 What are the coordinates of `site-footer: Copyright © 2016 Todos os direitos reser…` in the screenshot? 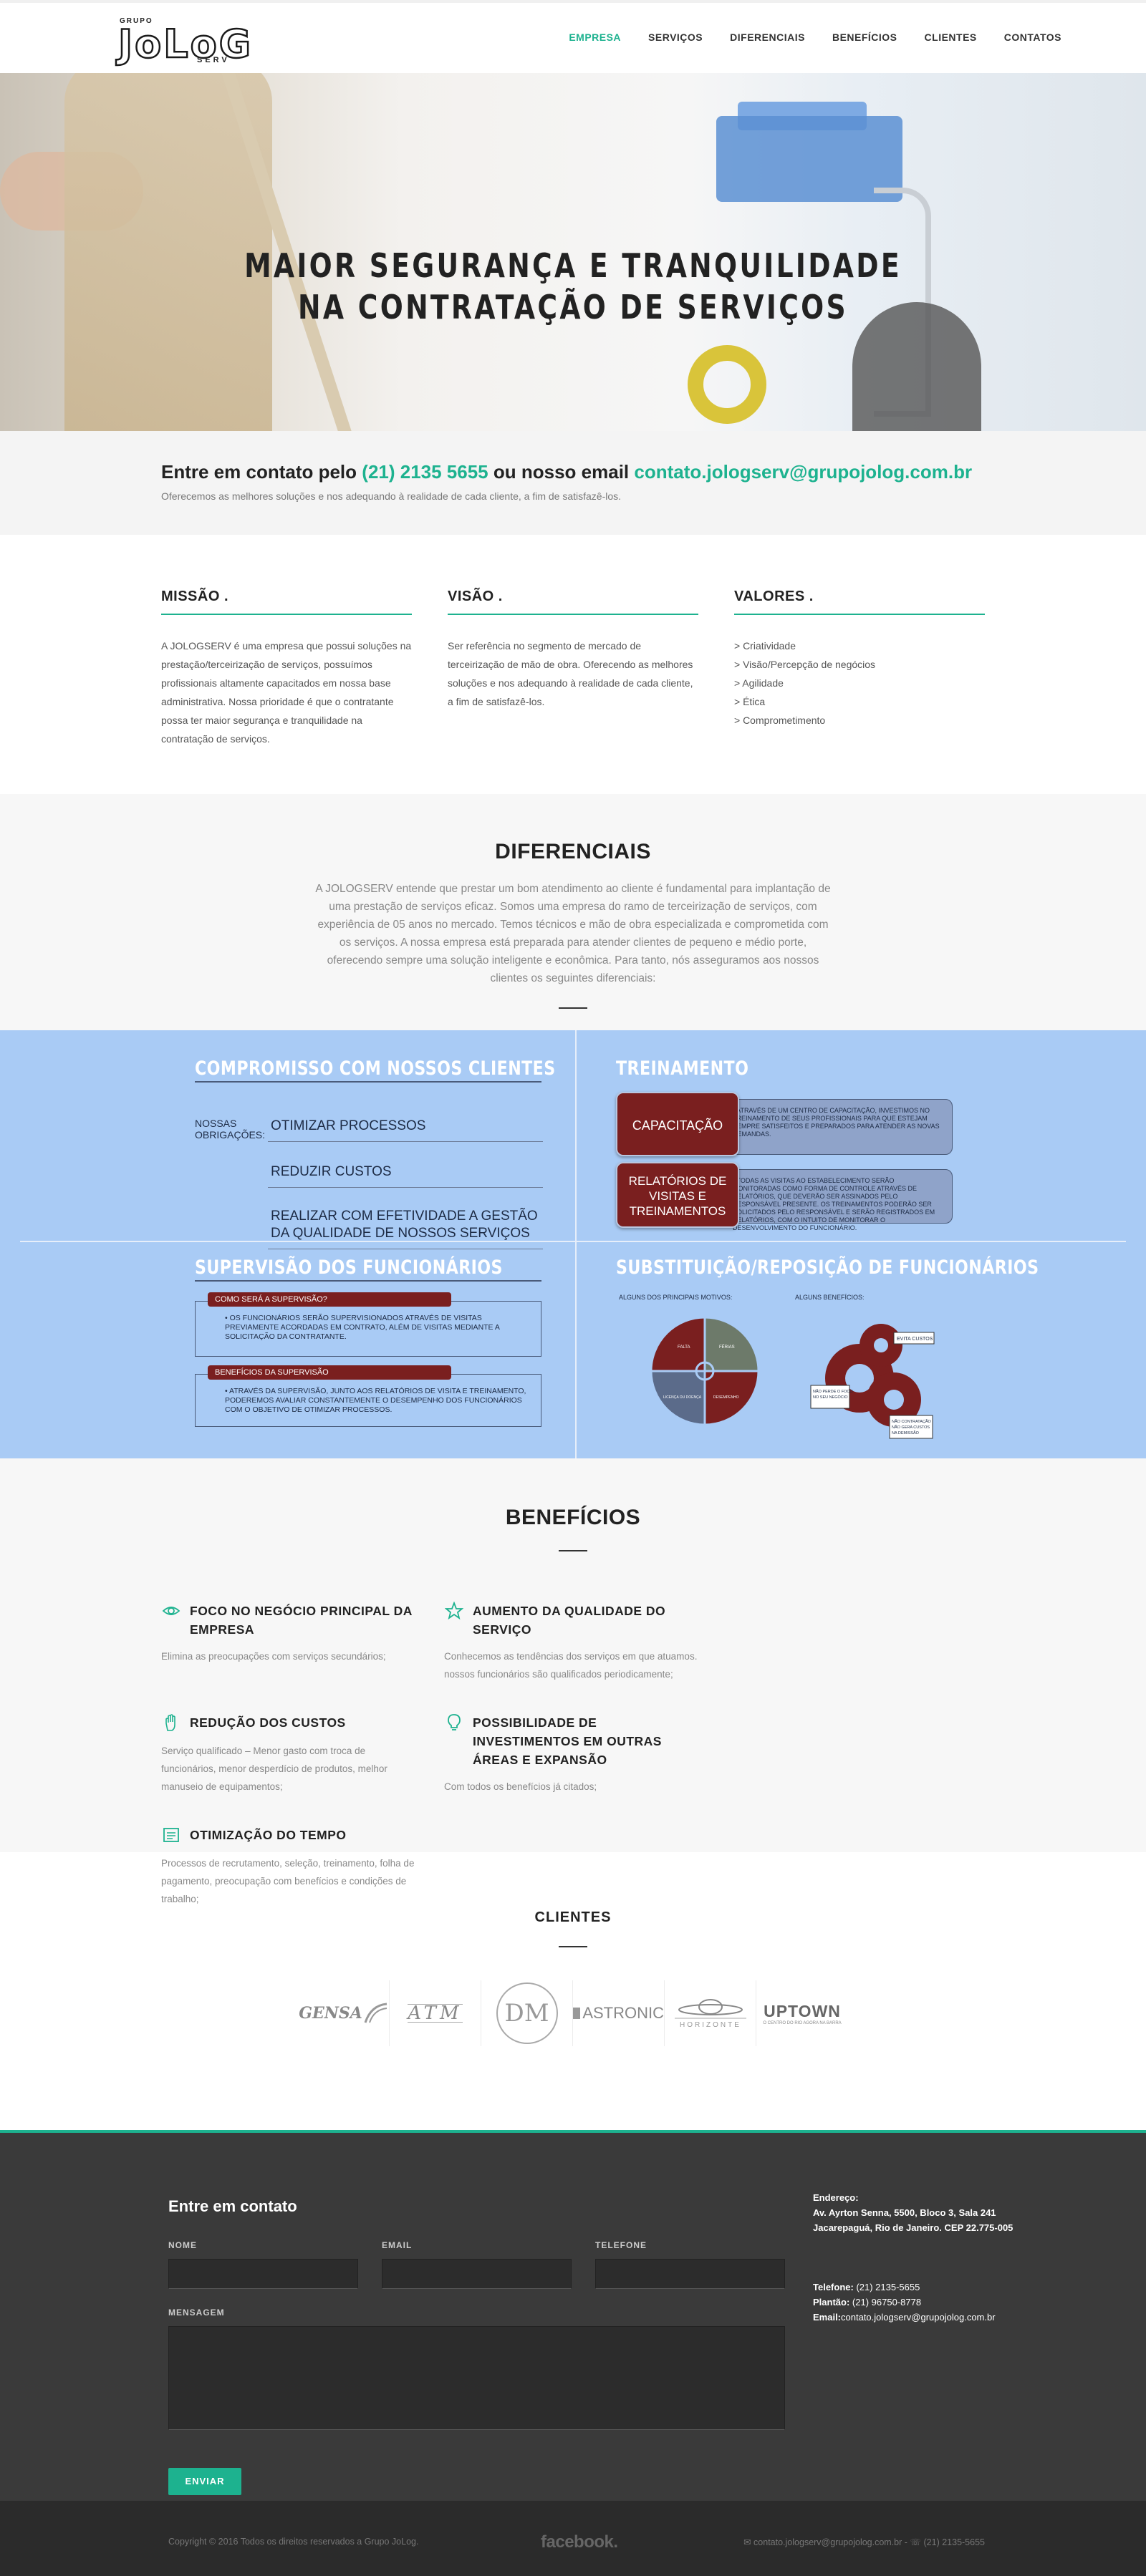 It's located at (573, 2539).